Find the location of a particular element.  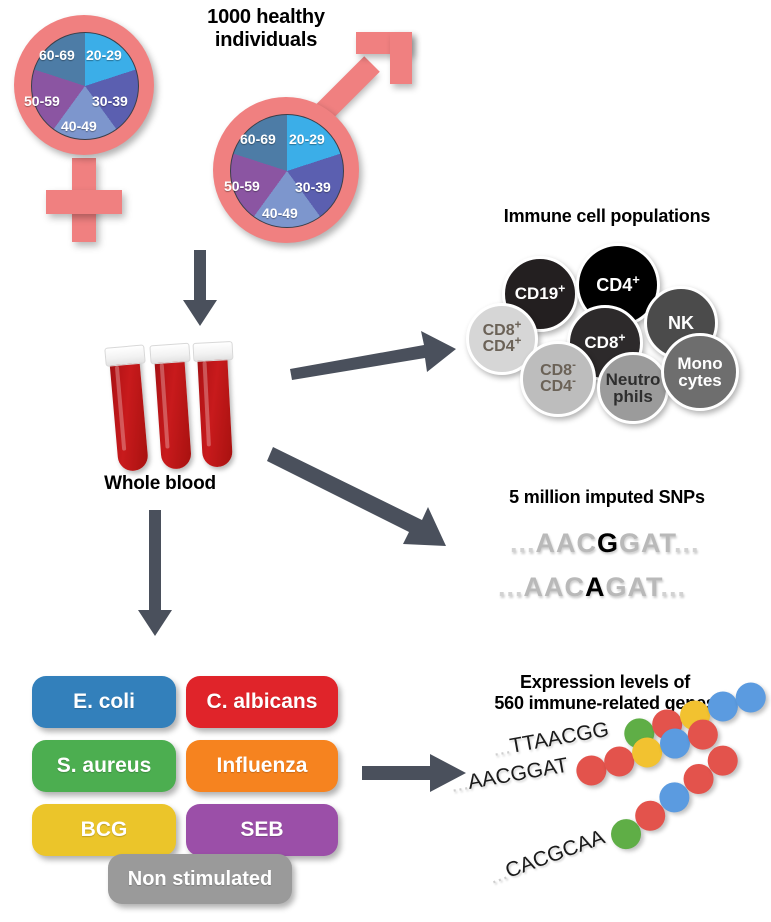

immune-cell-label: Neutro phils is located at coordinates (633, 387).